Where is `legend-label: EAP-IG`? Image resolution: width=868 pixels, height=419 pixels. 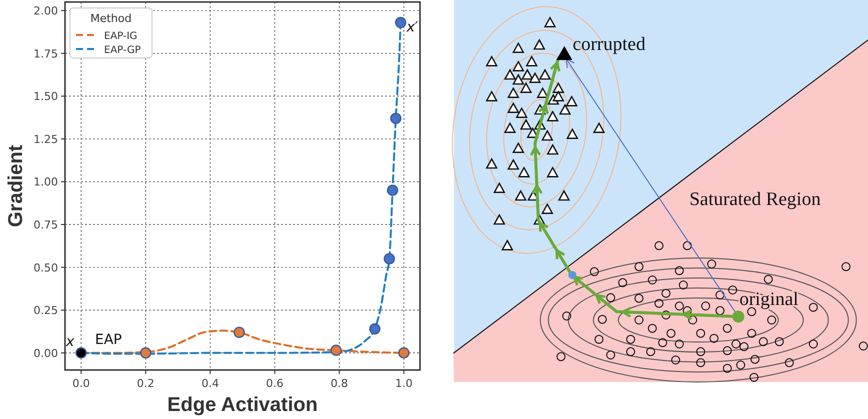
legend-label: EAP-IG is located at coordinates (121, 36).